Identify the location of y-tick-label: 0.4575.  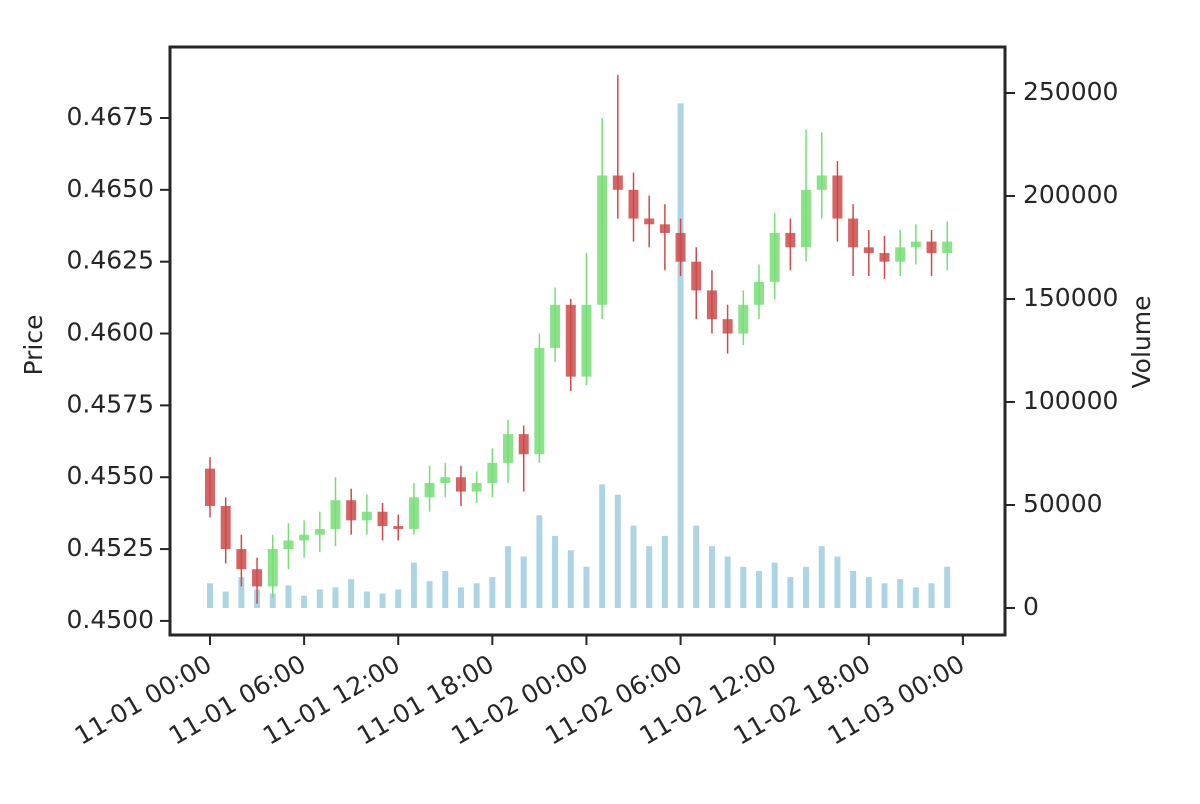
(110, 403).